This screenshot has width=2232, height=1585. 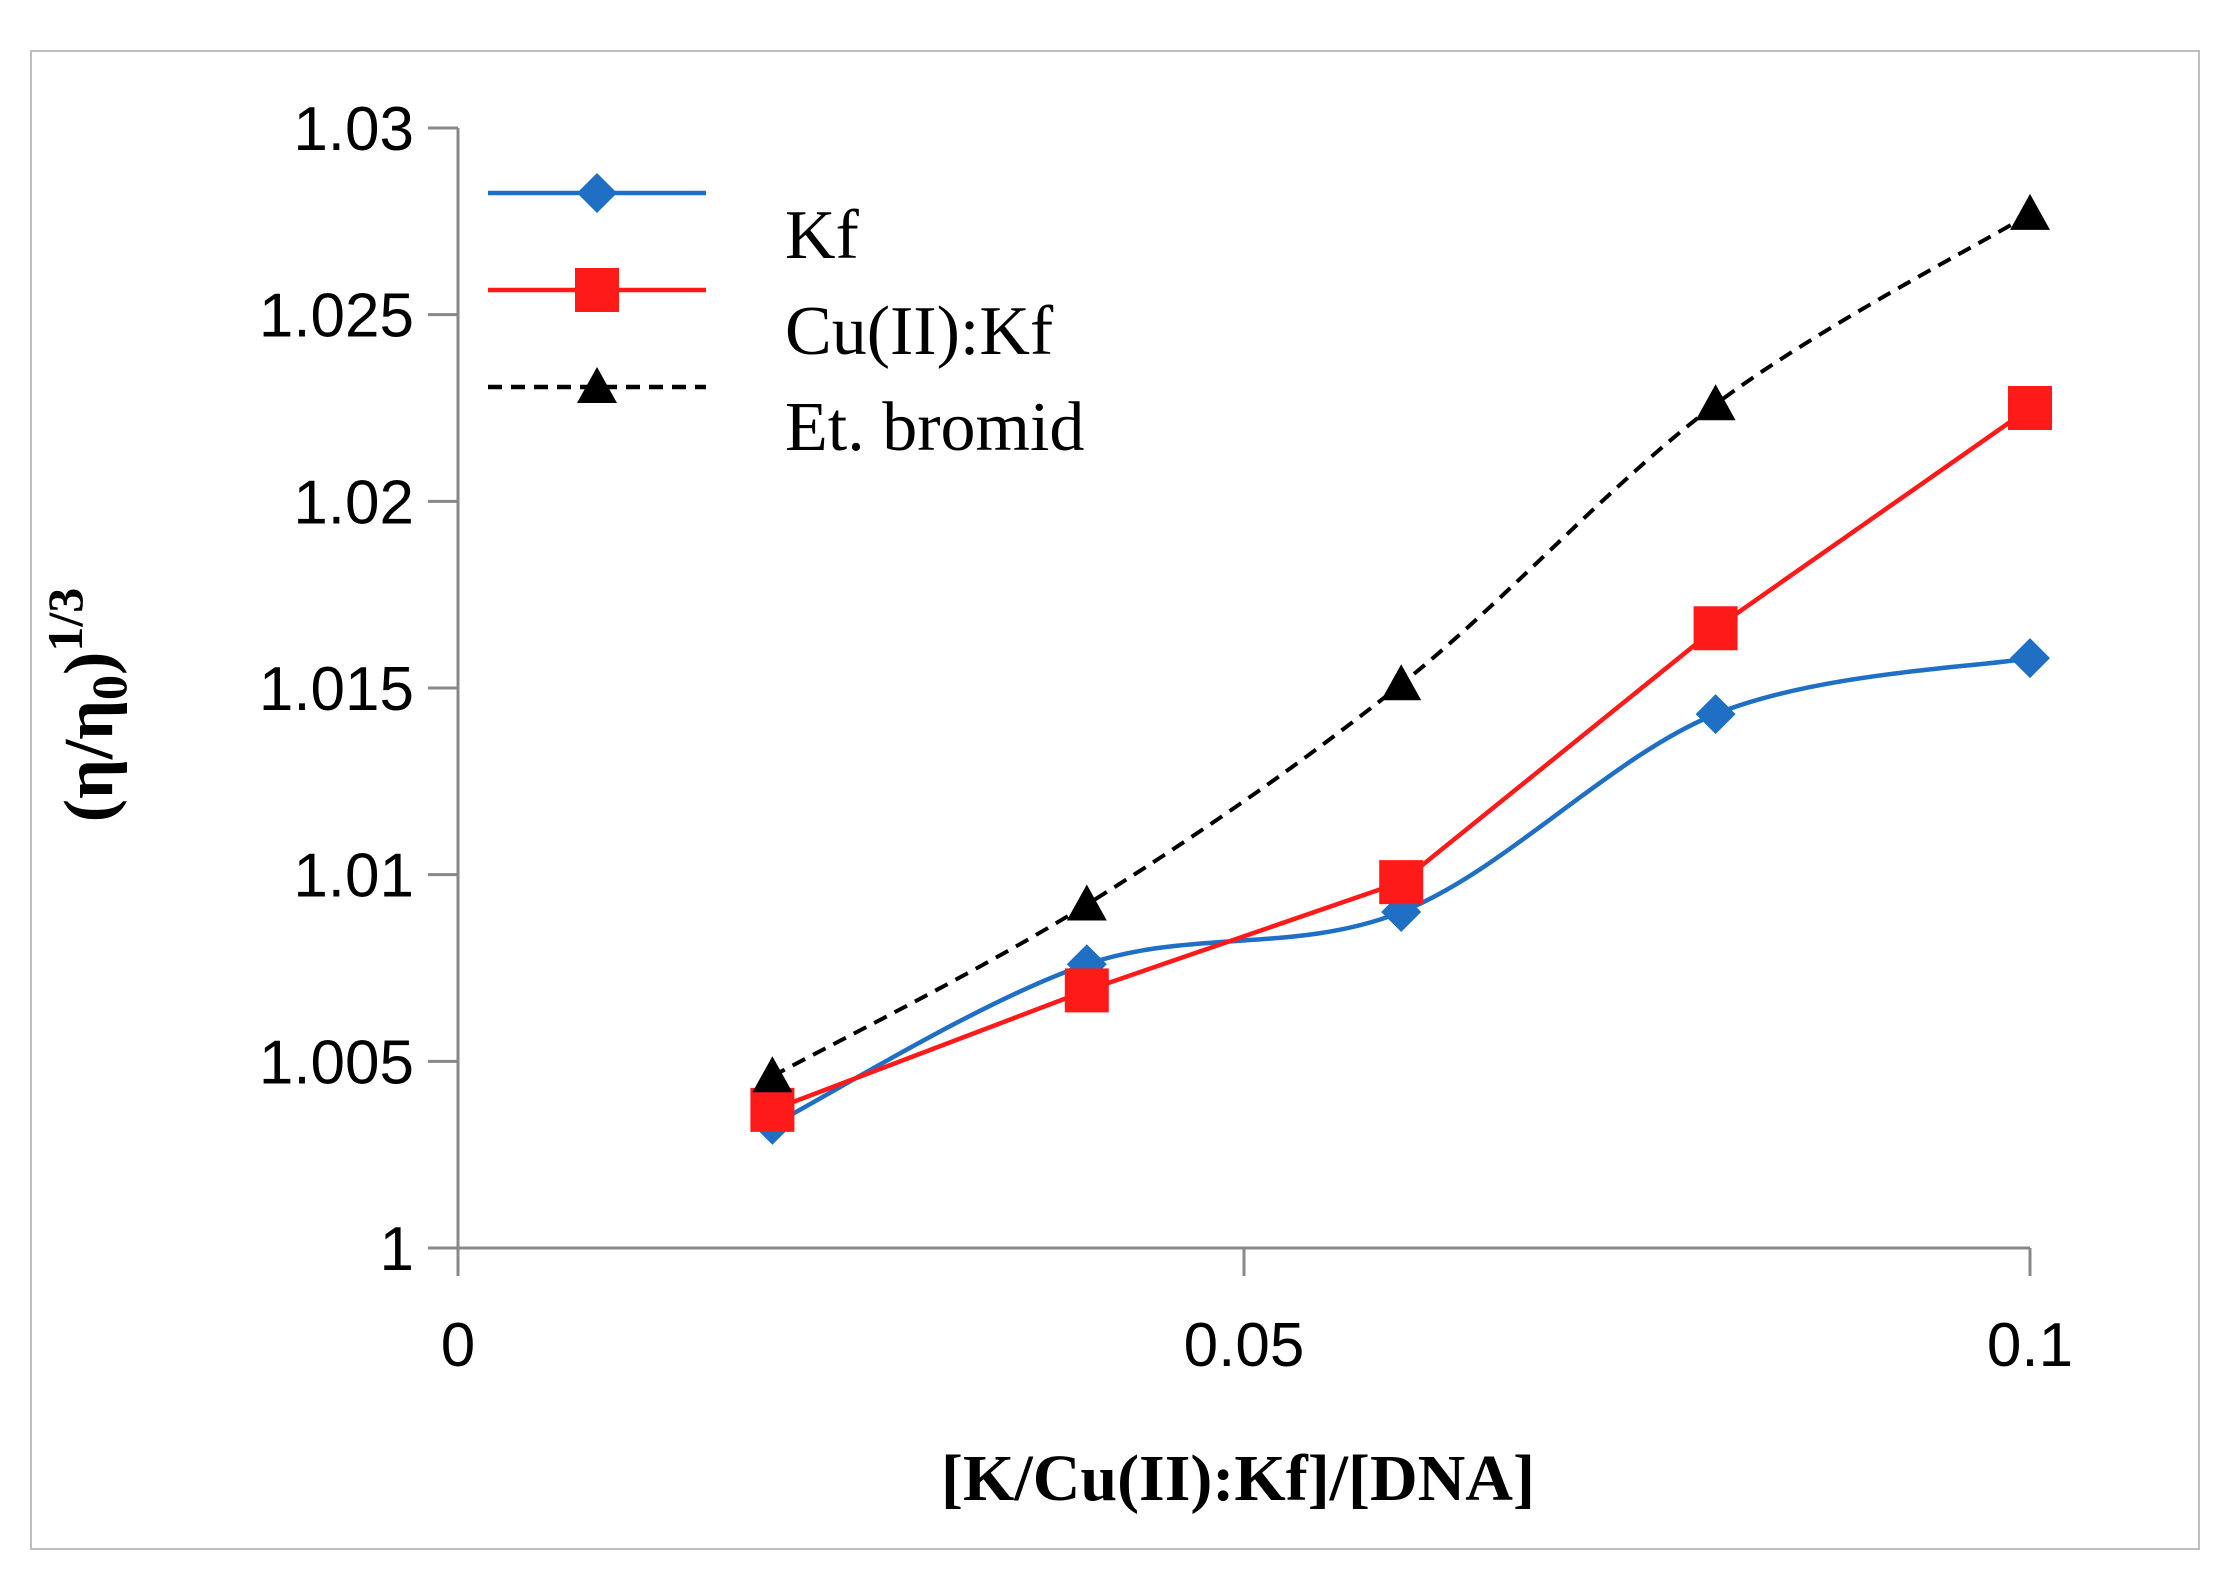 I want to click on legend-label: Cu(II):Kf, so click(x=919, y=331).